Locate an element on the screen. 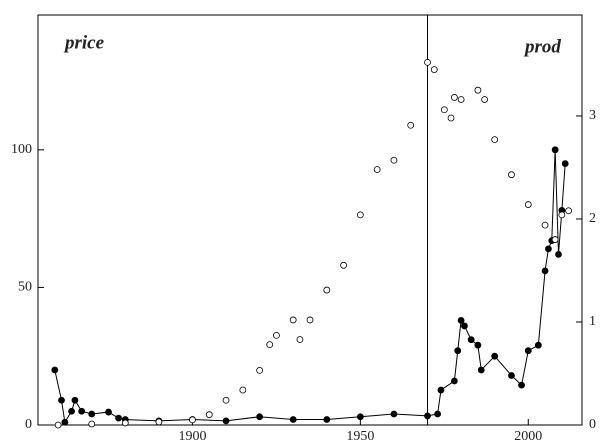 The width and height of the screenshot is (600, 446). x-tick-label: 2000 is located at coordinates (528, 436).